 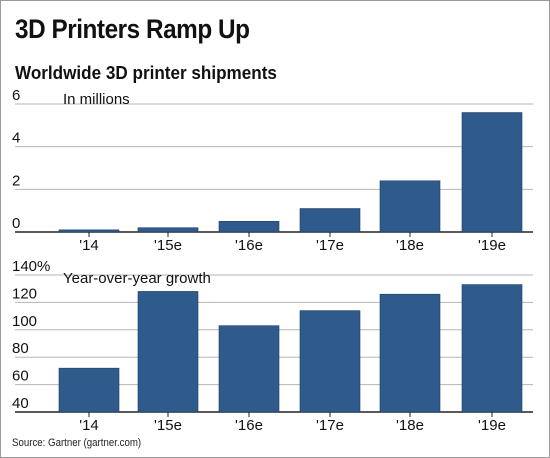 What do you see at coordinates (410, 425) in the screenshot?
I see `growth-x-tick-label: '18e` at bounding box center [410, 425].